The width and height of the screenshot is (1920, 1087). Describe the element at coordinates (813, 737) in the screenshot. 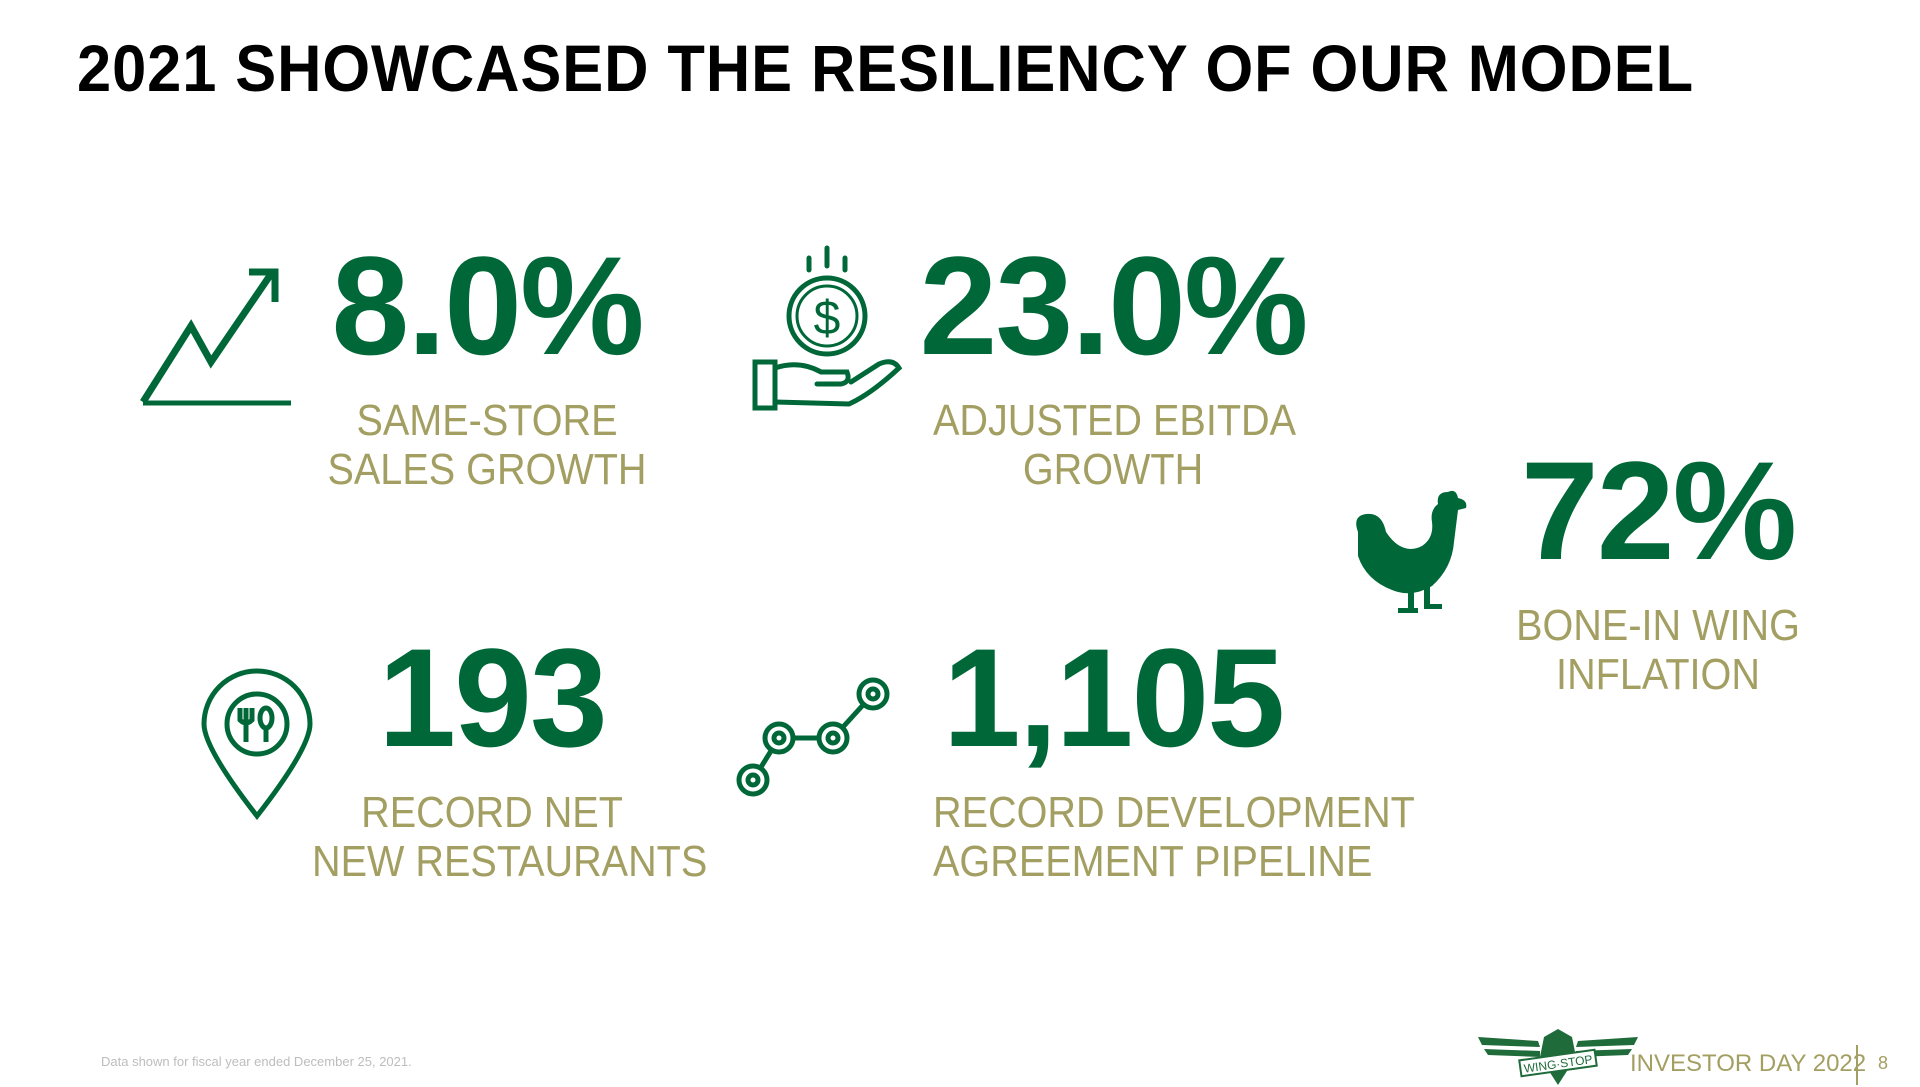

I see `pipeline-nodes-icon` at that location.